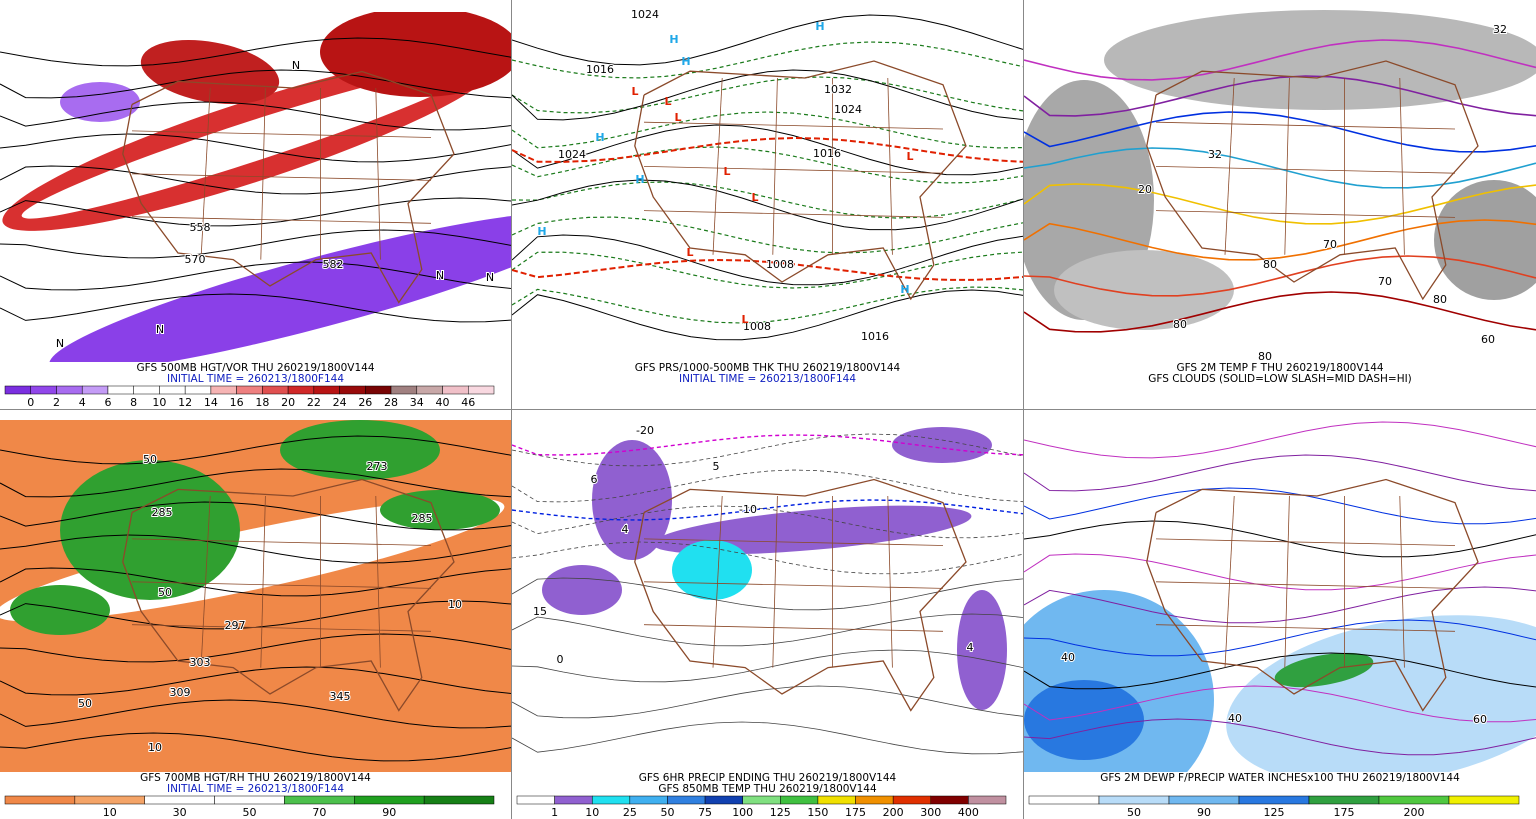  Describe the element at coordinates (540, 611) in the screenshot. I see `contour-label: 15` at that location.